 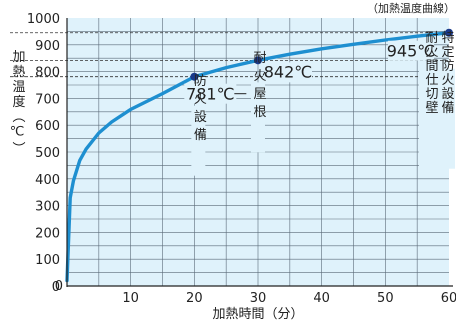 What do you see at coordinates (47, 260) in the screenshot?
I see `y-tick-label: 100` at bounding box center [47, 260].